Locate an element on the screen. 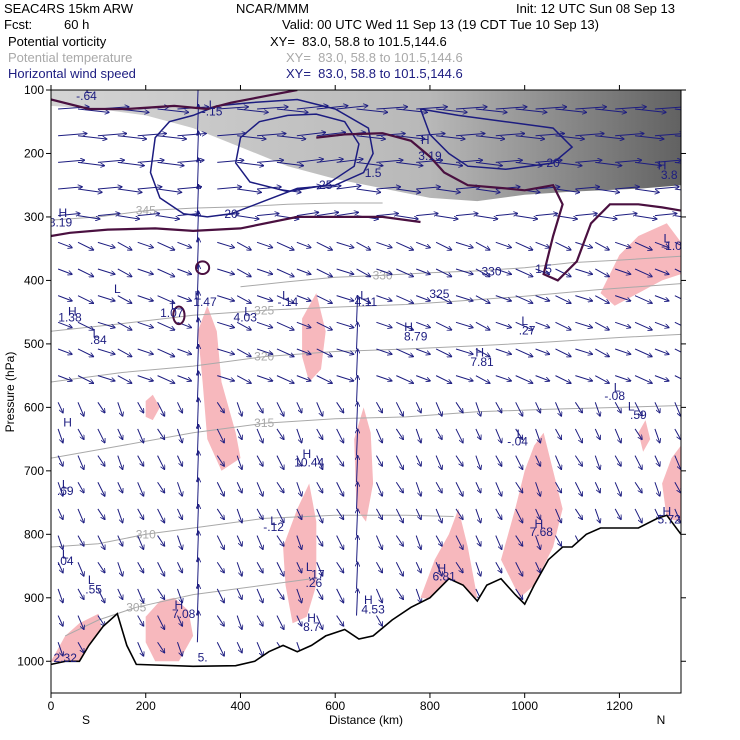 The width and height of the screenshot is (740, 740). theta-contour-label-315: 315 is located at coordinates (264, 423).